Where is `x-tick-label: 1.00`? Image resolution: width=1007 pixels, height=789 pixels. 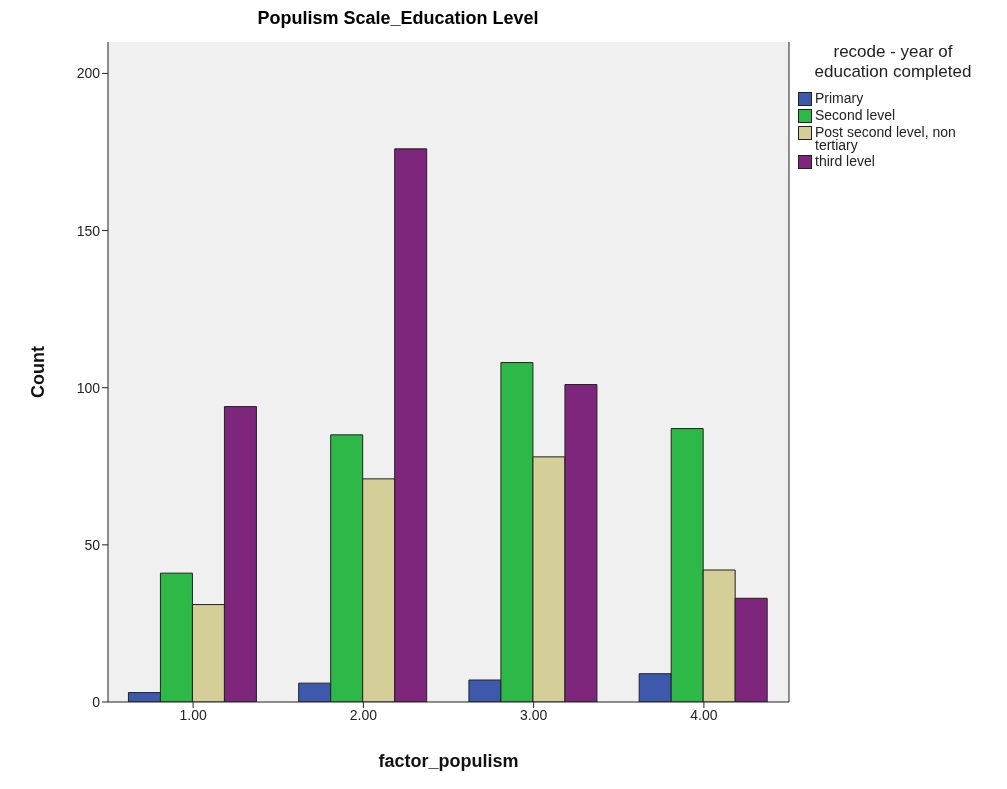 x-tick-label: 1.00 is located at coordinates (193, 714).